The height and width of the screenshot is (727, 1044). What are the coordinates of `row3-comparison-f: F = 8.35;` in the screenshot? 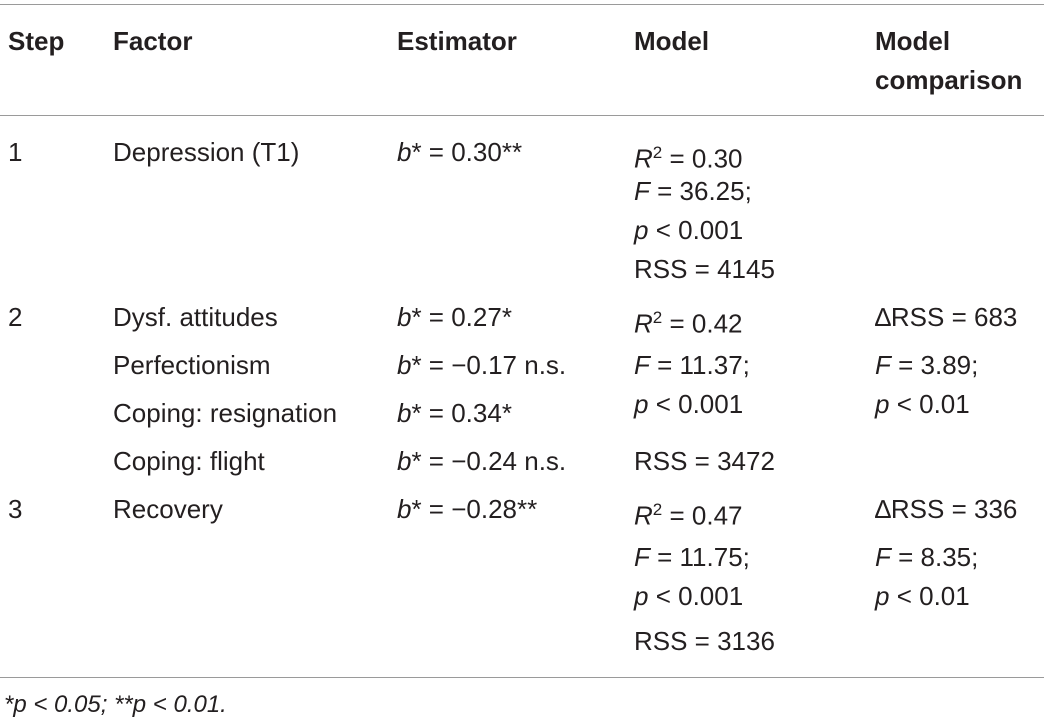 It's located at (927, 557).